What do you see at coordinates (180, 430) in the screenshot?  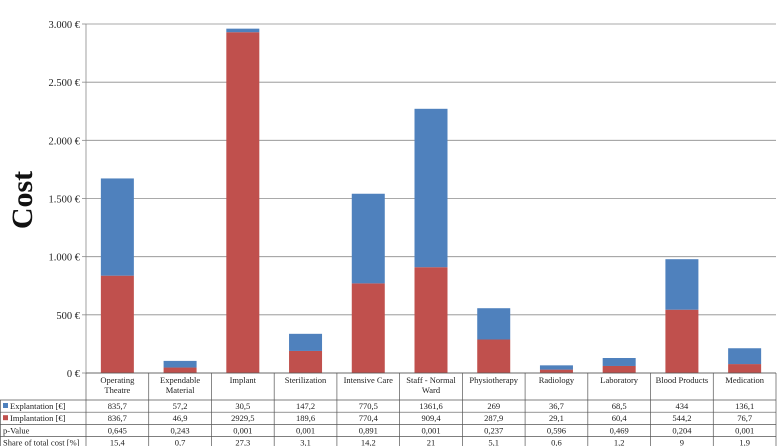 I see `table-cell: 0,243` at bounding box center [180, 430].